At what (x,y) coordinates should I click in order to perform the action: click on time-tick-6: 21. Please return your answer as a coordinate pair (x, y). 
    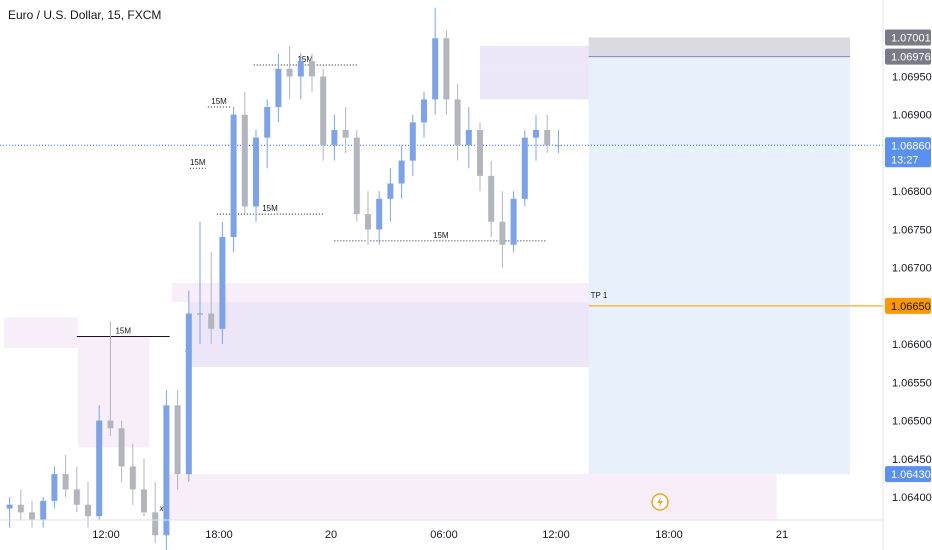
    Looking at the image, I should click on (782, 535).